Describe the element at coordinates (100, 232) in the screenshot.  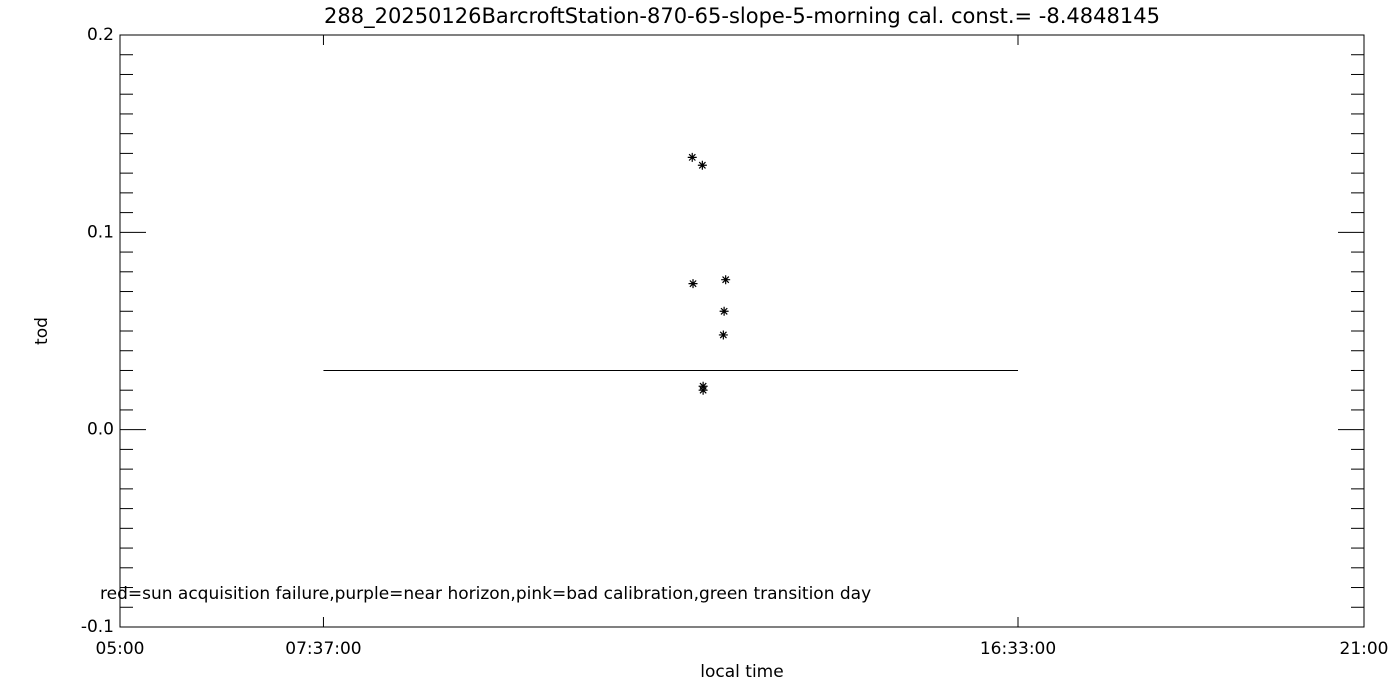
I see `y-tick-label: 0.1` at that location.